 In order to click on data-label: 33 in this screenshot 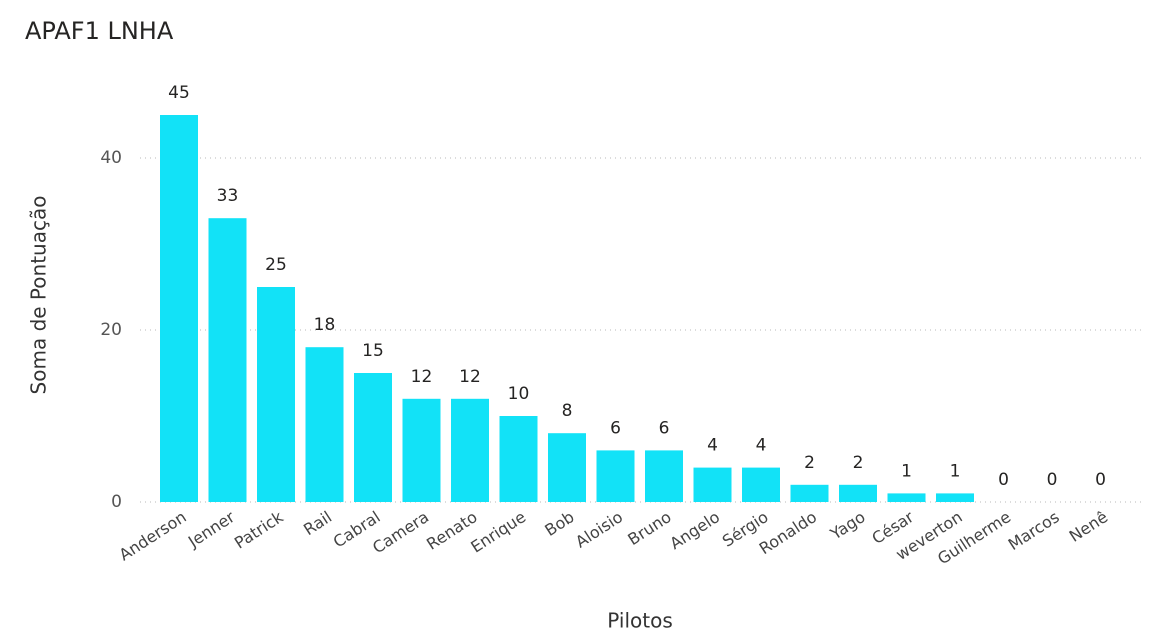, I will do `click(228, 196)`.